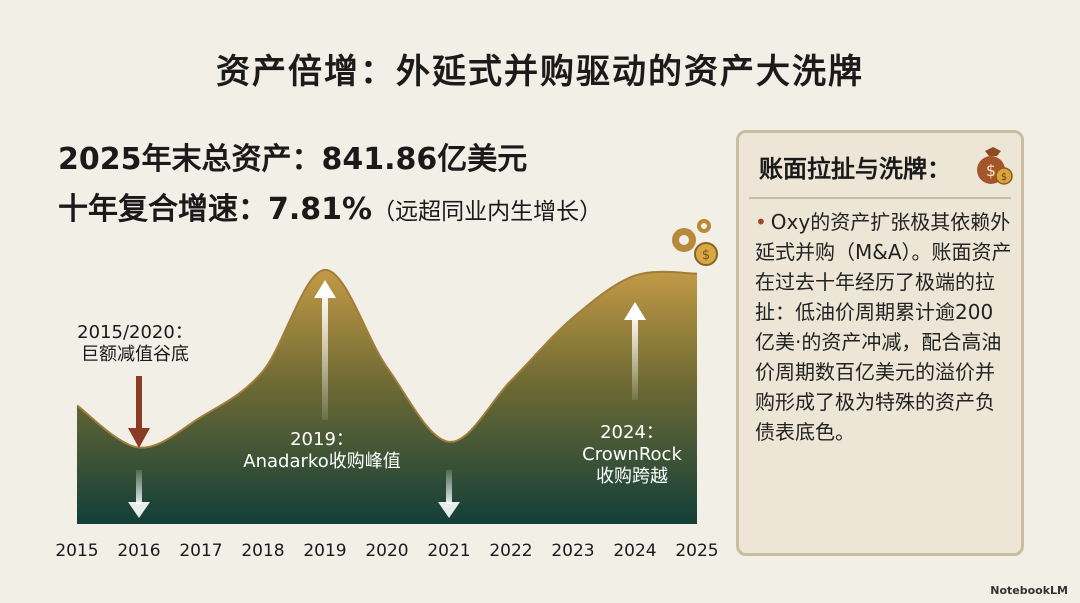  I want to click on annotation-line: 2024：, so click(632, 432).